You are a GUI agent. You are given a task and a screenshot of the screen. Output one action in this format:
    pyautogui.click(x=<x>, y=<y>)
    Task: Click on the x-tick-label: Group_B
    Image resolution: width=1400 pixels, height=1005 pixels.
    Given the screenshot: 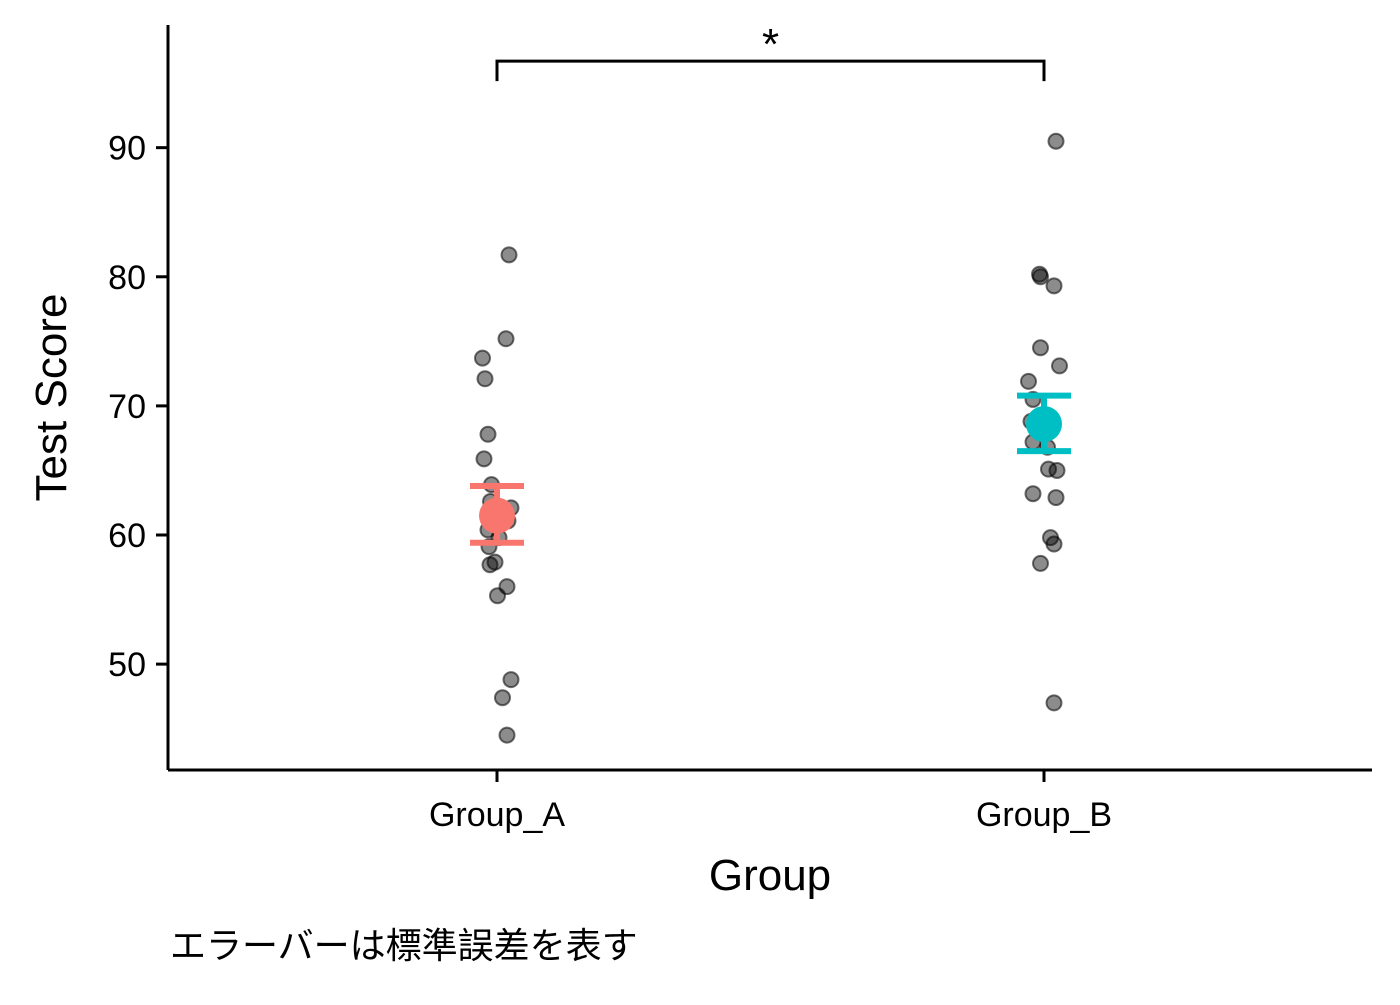 What is the action you would take?
    pyautogui.click(x=1044, y=815)
    